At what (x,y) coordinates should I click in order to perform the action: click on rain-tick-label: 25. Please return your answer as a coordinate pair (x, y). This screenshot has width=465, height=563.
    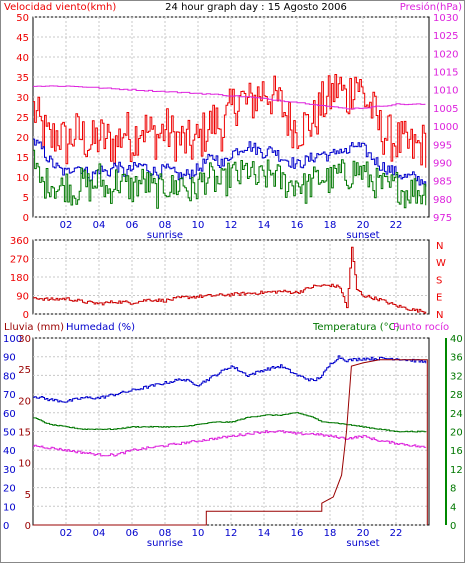
    Looking at the image, I should click on (24, 370).